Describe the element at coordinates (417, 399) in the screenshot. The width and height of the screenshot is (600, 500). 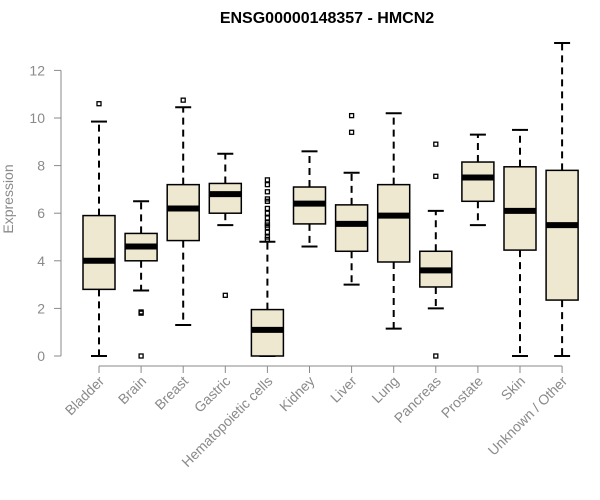
I see `x-tick-label: Pancreas` at that location.